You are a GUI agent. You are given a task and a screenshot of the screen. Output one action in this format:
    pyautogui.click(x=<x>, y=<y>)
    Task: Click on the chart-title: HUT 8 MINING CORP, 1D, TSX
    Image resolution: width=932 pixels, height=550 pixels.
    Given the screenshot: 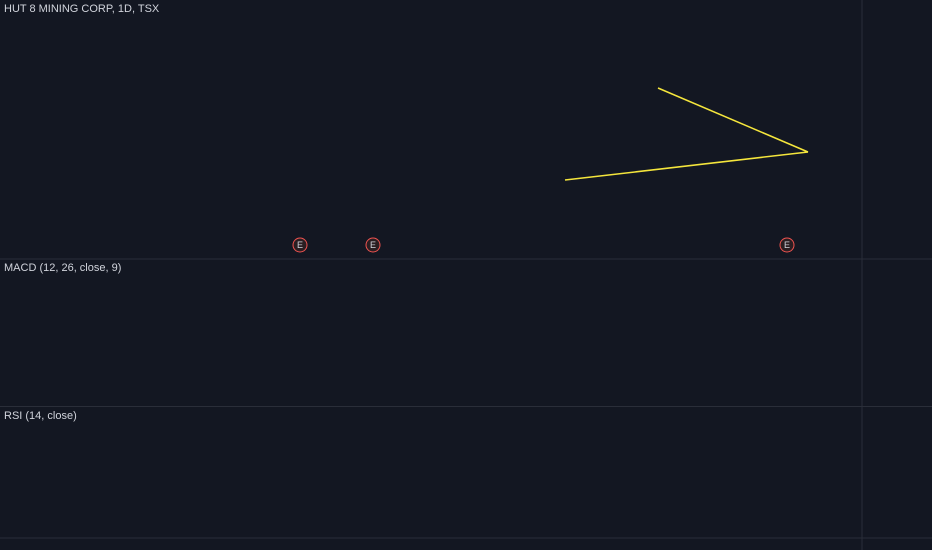 What is the action you would take?
    pyautogui.click(x=82, y=9)
    